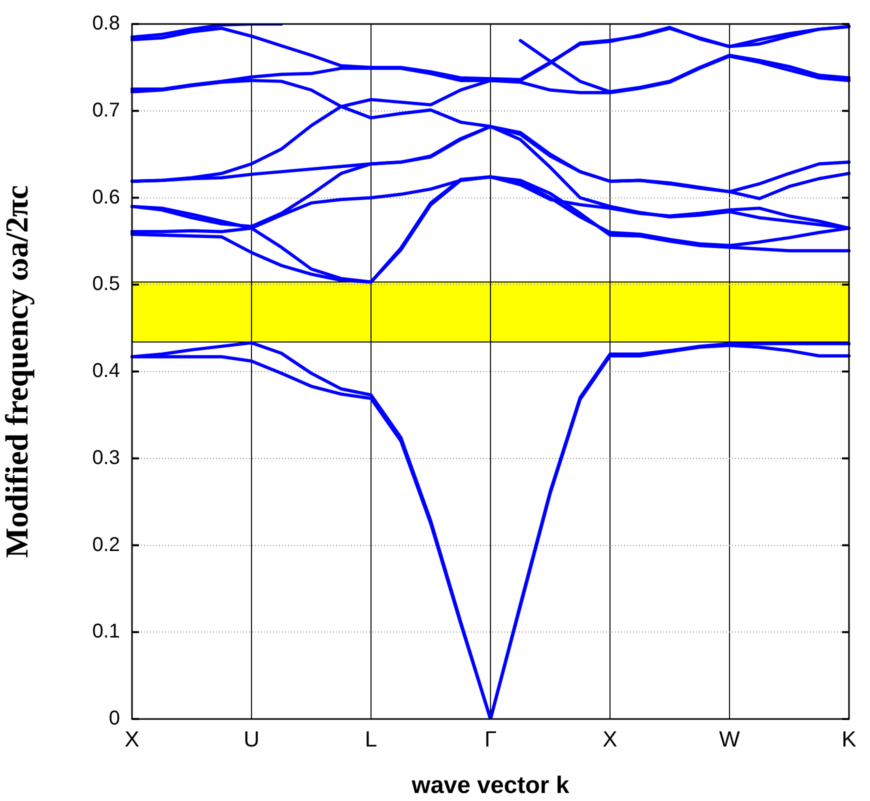  Describe the element at coordinates (106, 23) in the screenshot. I see `y-tick-label: 0.8` at that location.